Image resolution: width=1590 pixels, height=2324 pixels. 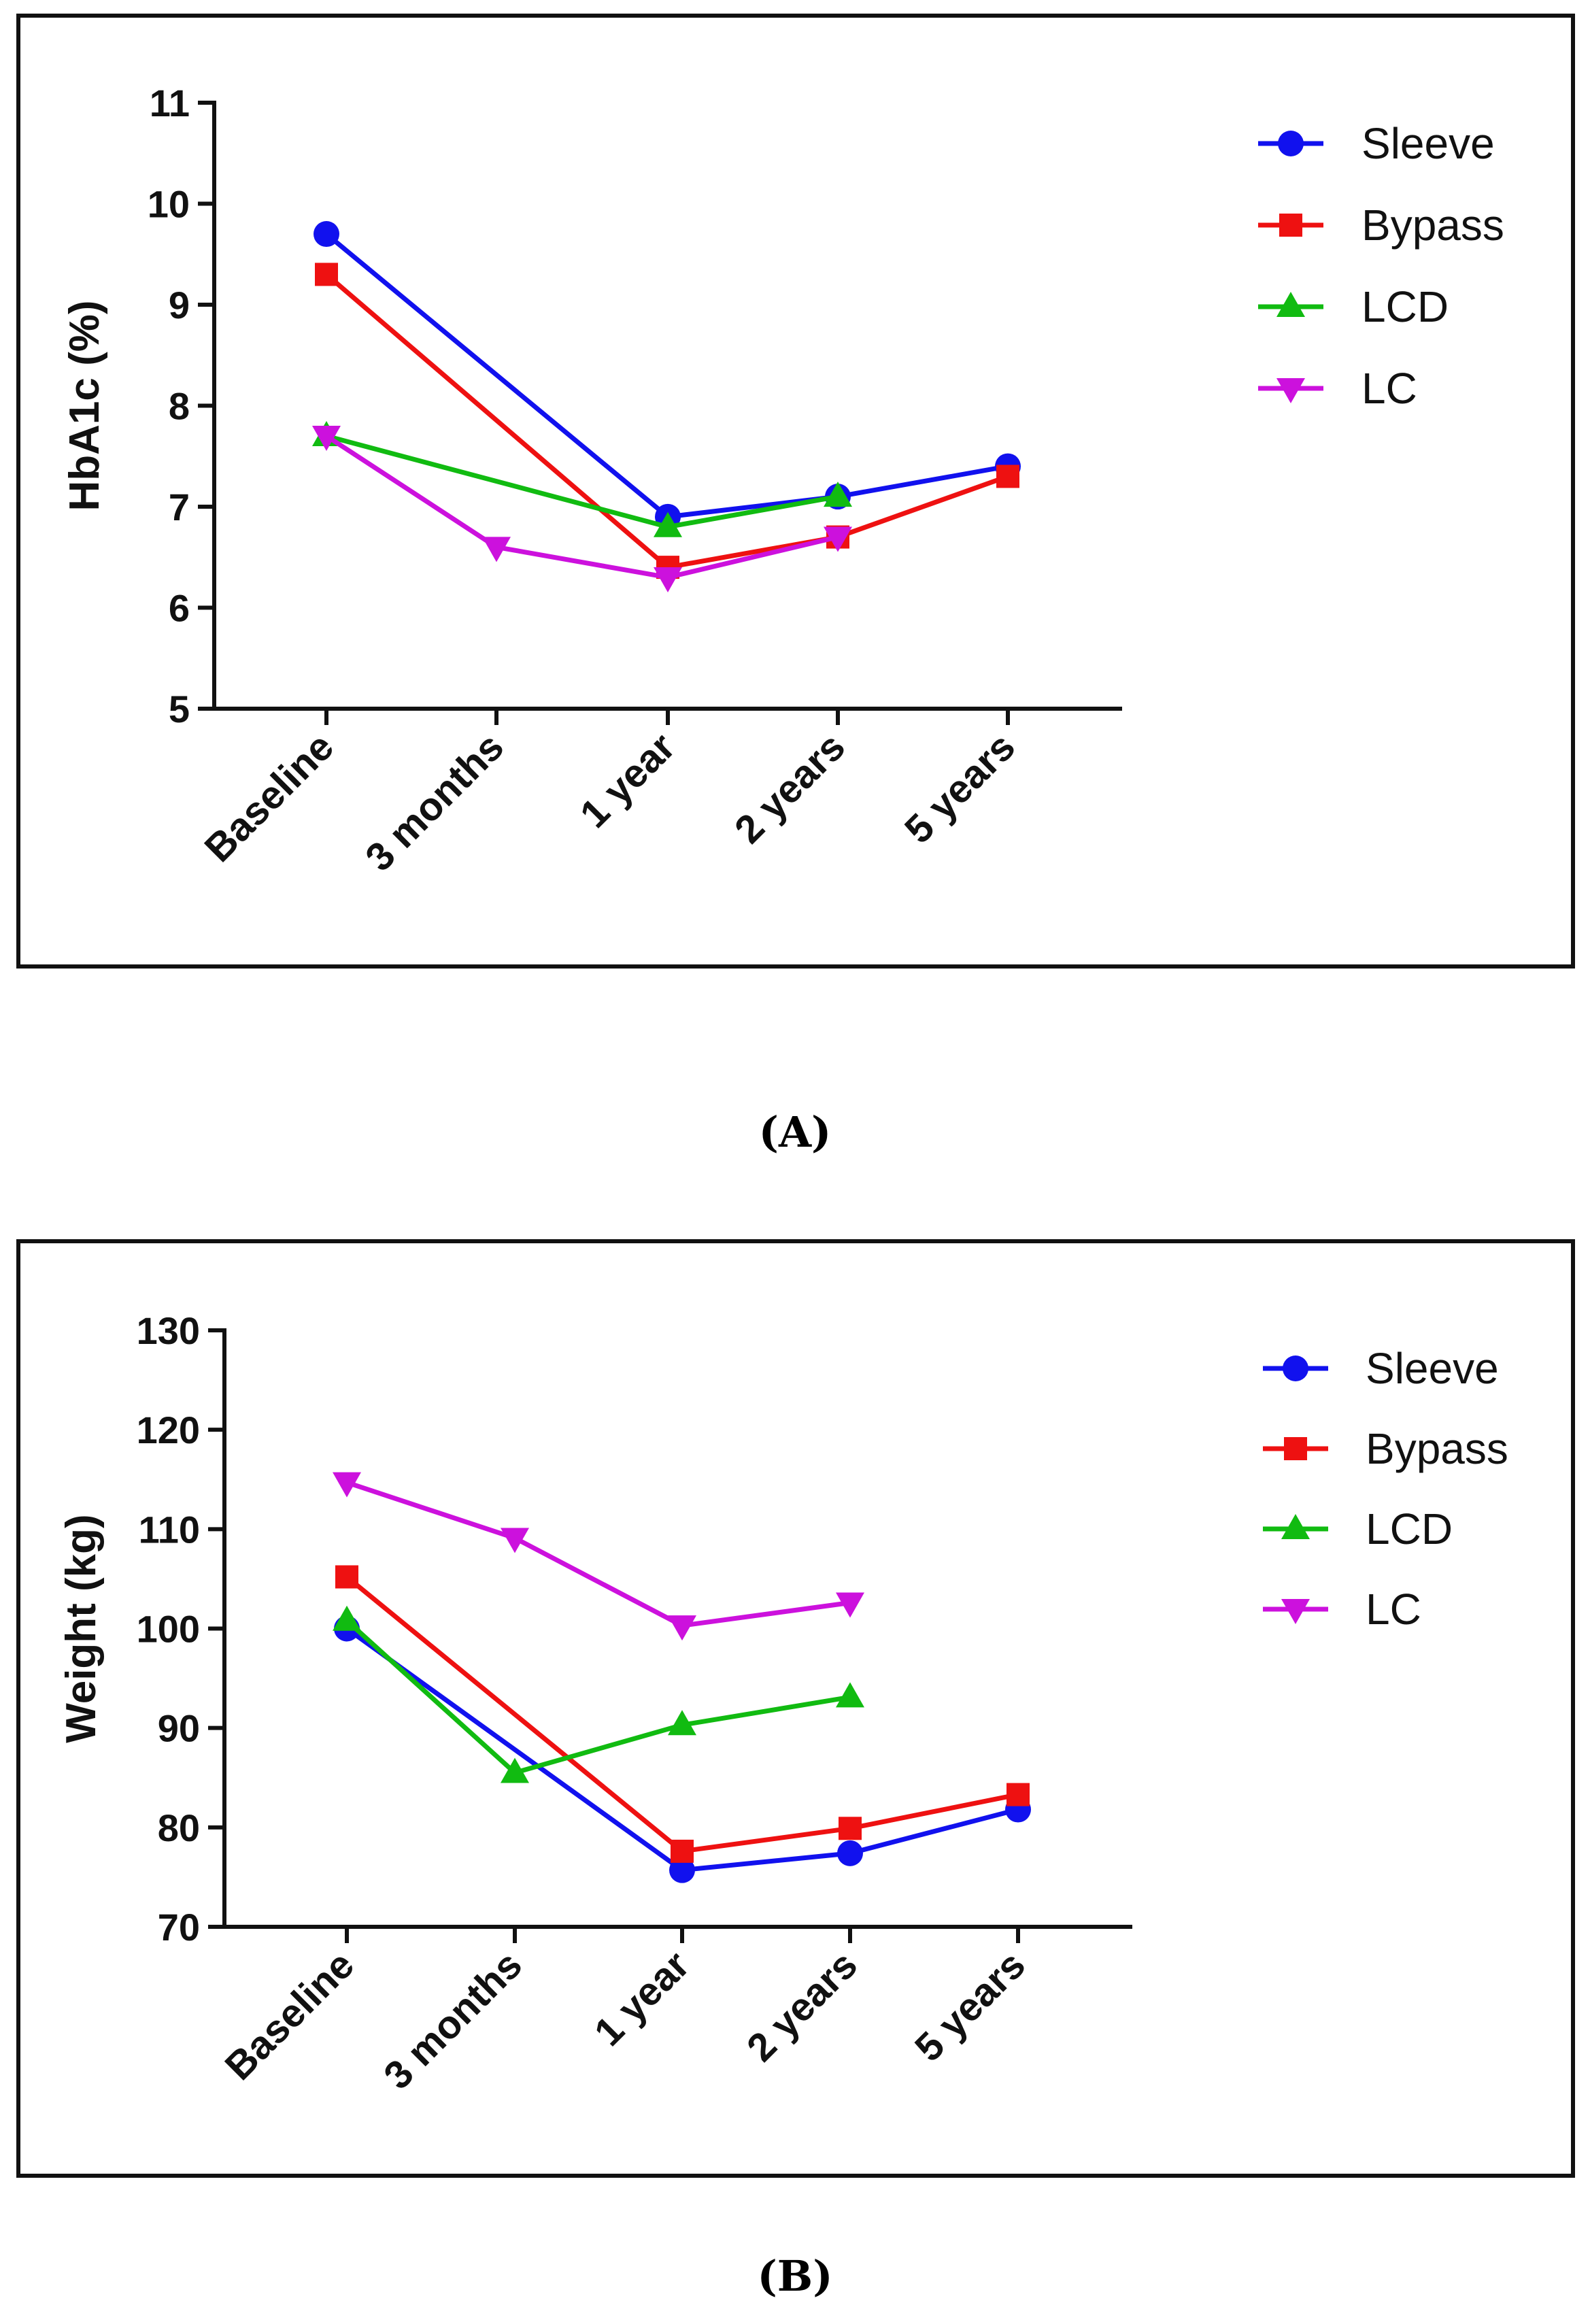 What do you see at coordinates (789, 788) in the screenshot?
I see `panel-a-x-tick-label-2-years: 2 years` at bounding box center [789, 788].